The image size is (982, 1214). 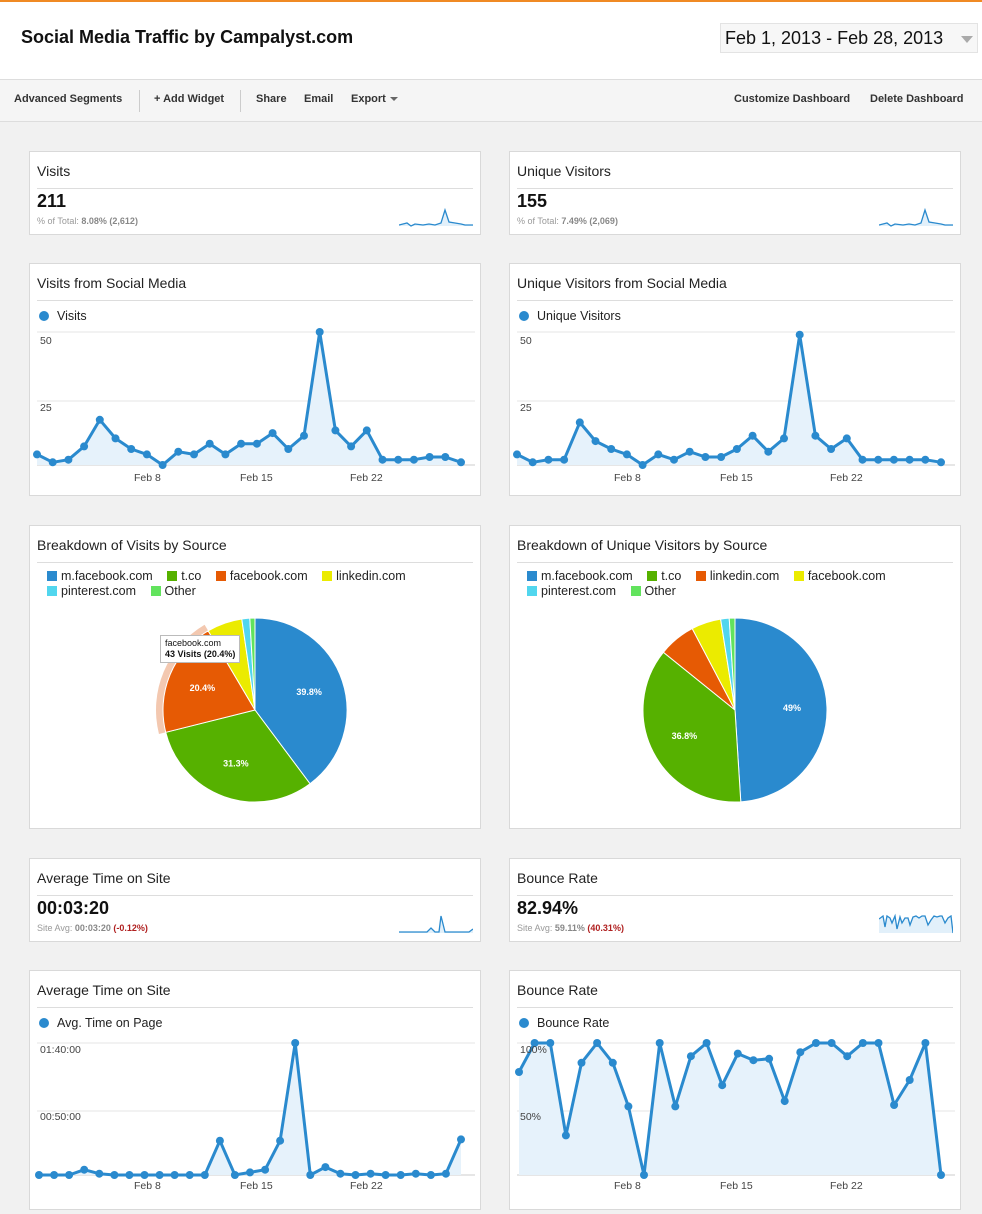 What do you see at coordinates (967, 39) in the screenshot?
I see `chevron-down-icon` at bounding box center [967, 39].